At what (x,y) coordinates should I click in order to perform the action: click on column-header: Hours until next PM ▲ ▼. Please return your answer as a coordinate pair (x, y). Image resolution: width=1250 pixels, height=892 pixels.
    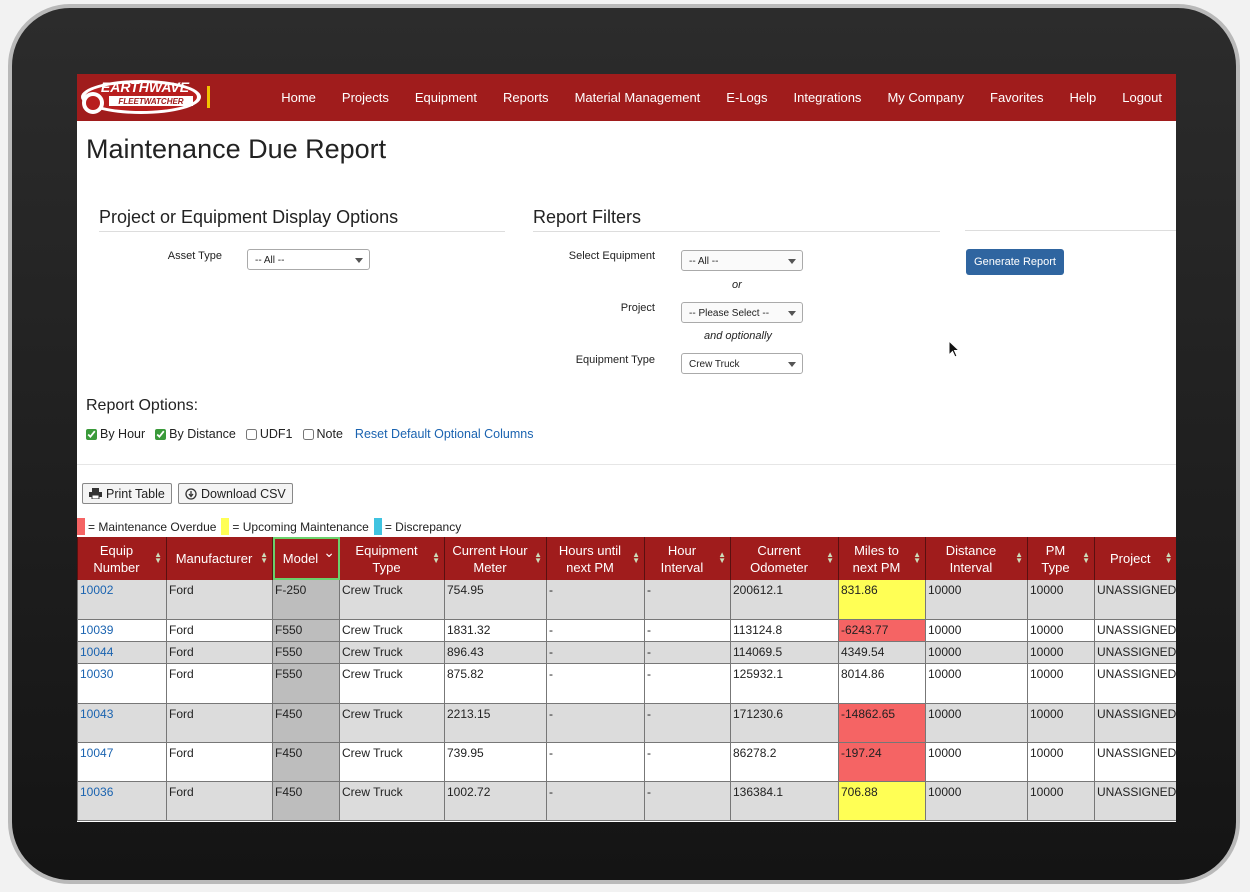
    Looking at the image, I should click on (595, 558).